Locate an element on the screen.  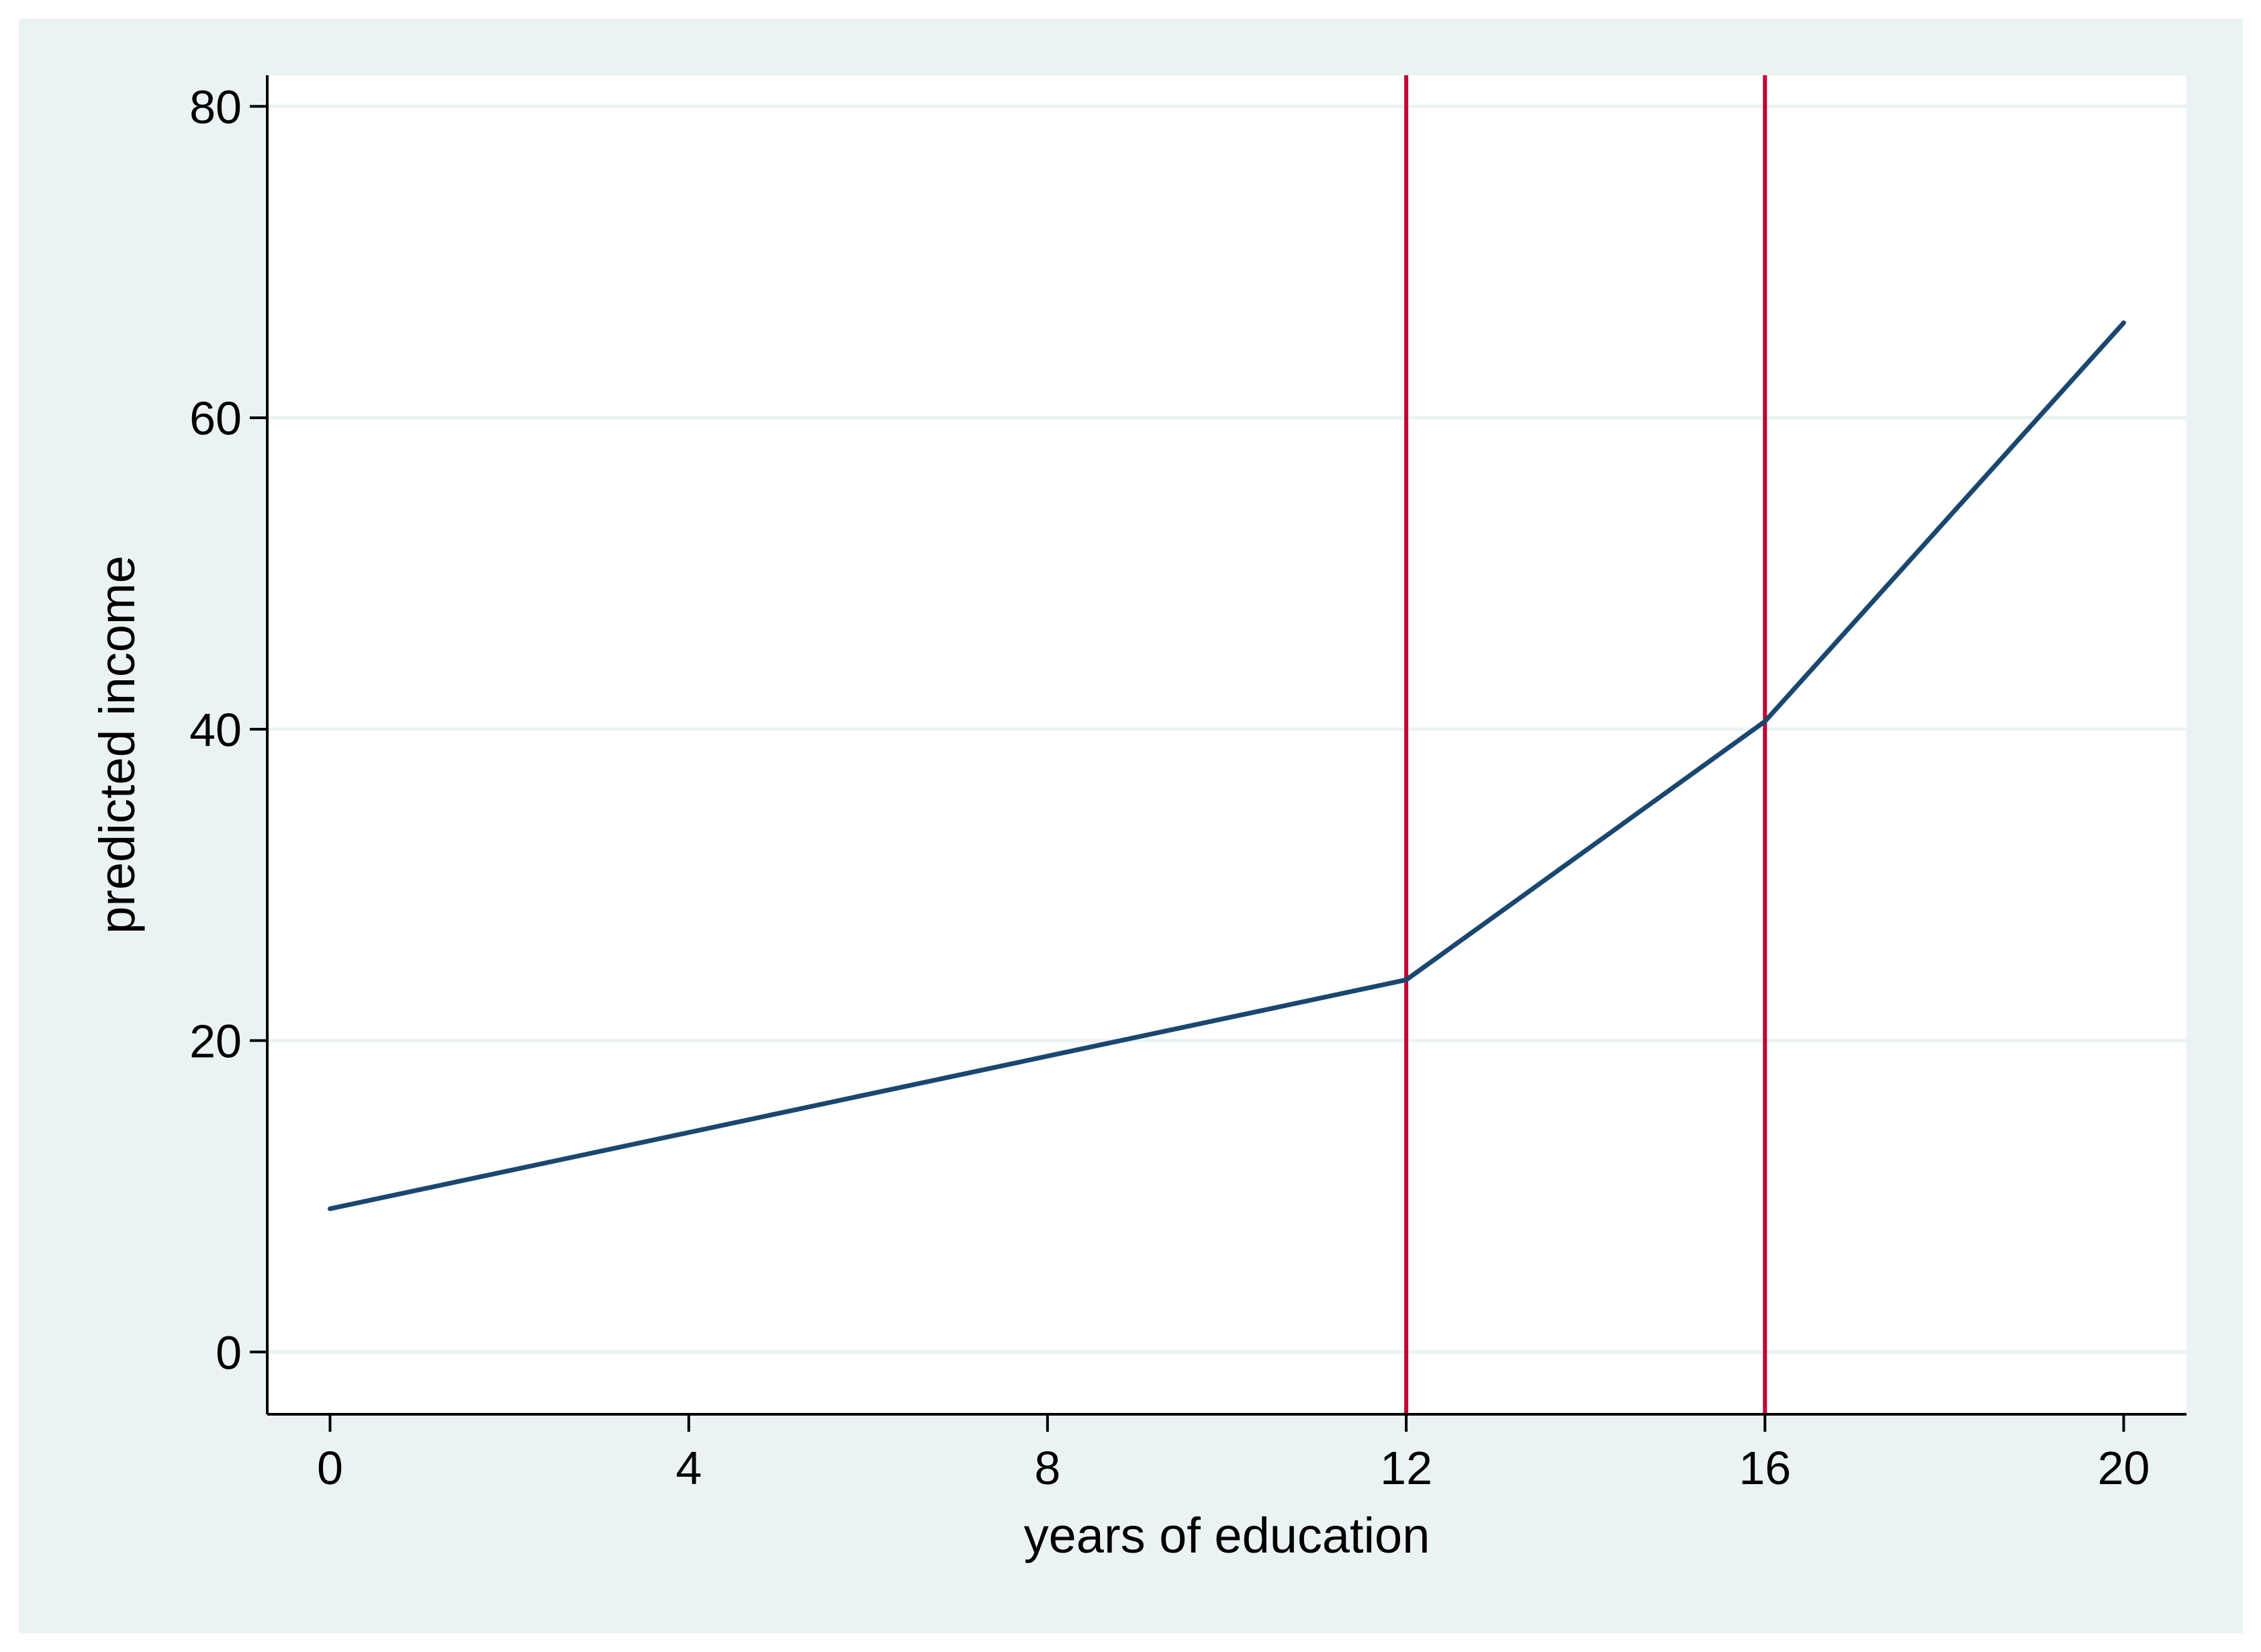
y-axis-title: predicted income is located at coordinates (117, 744).